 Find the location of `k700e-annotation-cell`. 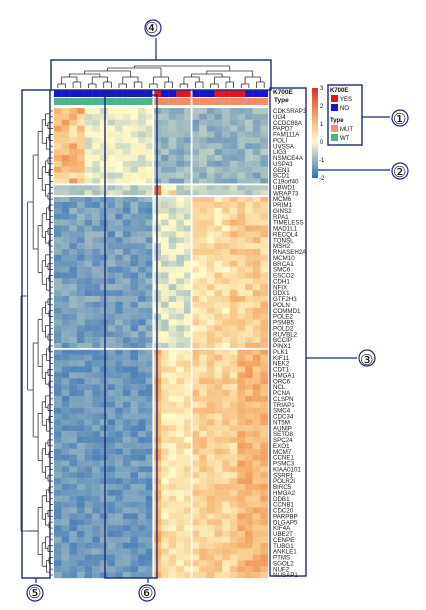

k700e-annotation-cell is located at coordinates (126, 93).